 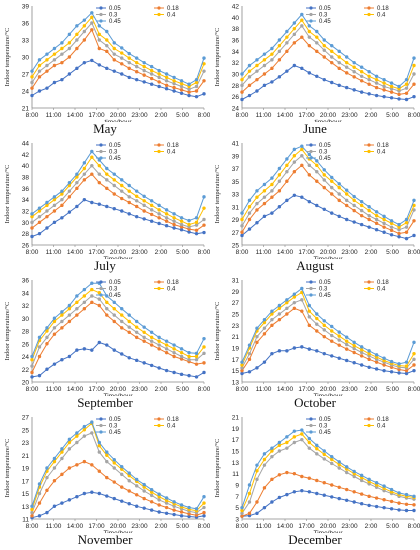 I want to click on chart-title: July, so click(x=105, y=265).